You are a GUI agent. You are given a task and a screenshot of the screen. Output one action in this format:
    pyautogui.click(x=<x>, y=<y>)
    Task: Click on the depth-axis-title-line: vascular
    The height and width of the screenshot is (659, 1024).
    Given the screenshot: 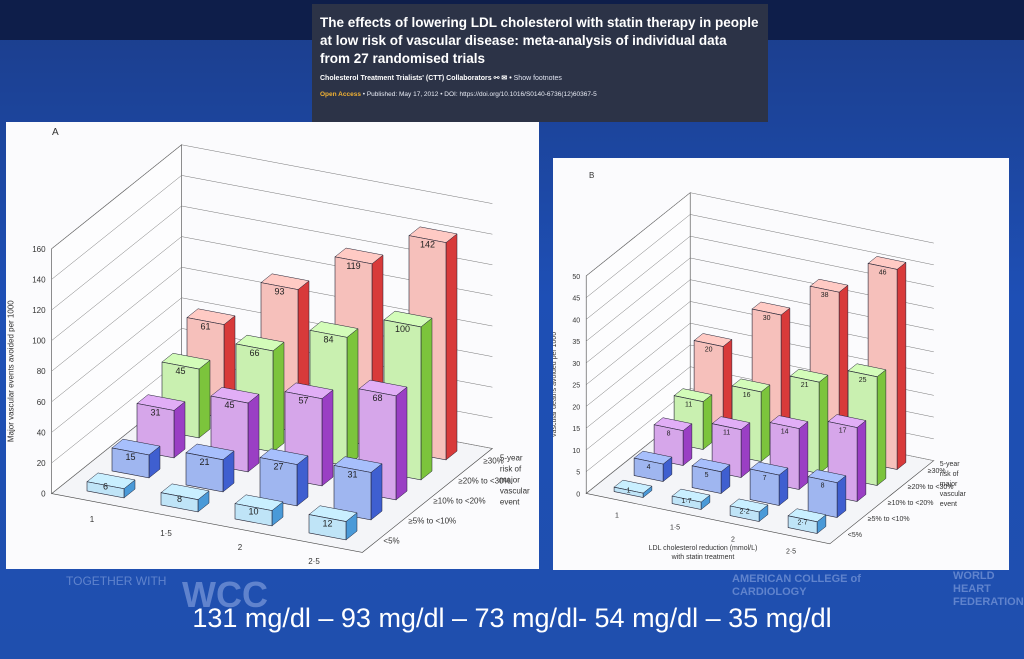 What is the action you would take?
    pyautogui.click(x=515, y=490)
    